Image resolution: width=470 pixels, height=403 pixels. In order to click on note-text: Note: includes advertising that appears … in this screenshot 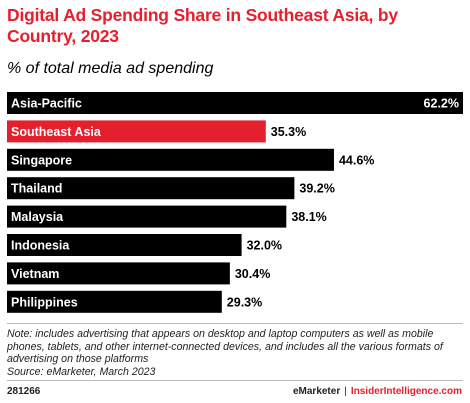, I will do `click(225, 346)`.